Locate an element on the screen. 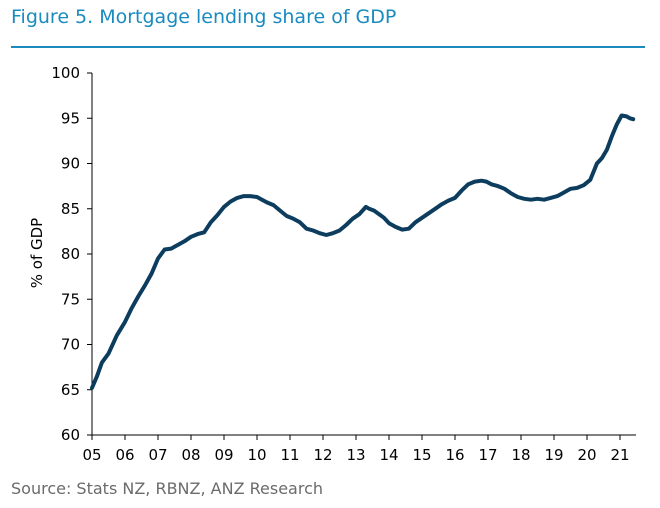 This screenshot has height=508, width=660. x-tick-label: 21 is located at coordinates (619, 455).